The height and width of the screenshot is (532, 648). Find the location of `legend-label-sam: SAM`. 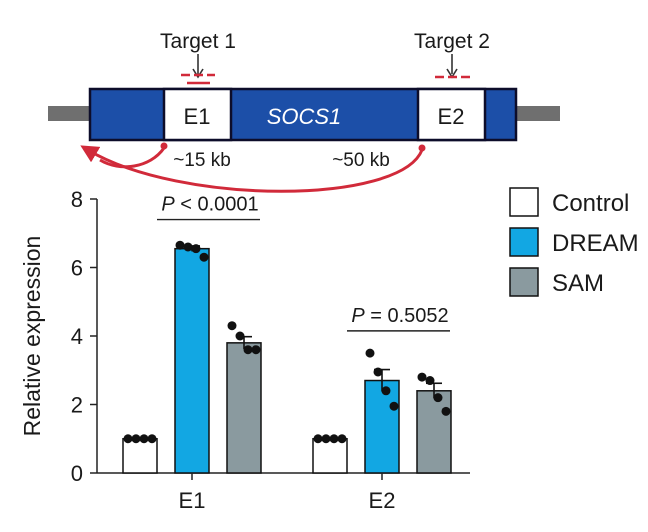

legend-label-sam: SAM is located at coordinates (578, 283).